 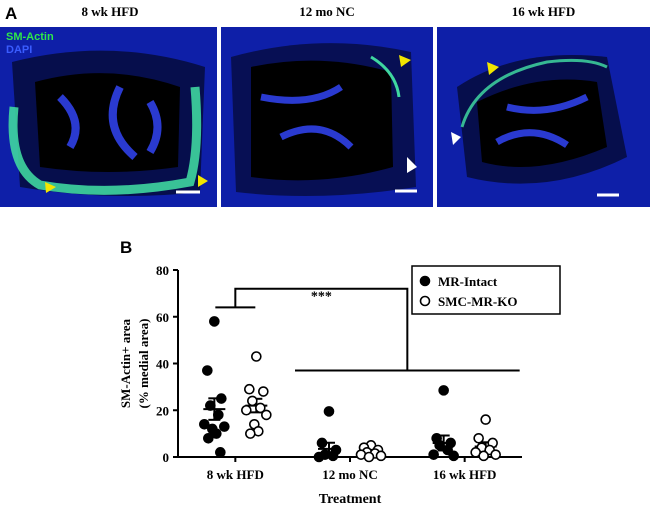 I want to click on y-tick-label: 20, so click(x=162, y=410).